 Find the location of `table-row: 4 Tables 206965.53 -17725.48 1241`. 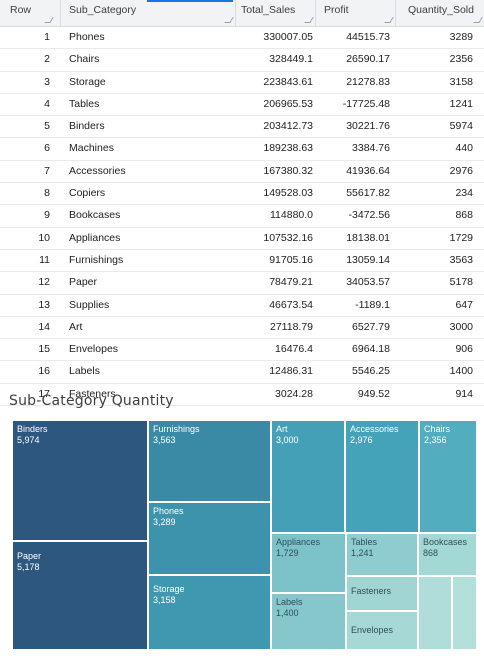

table-row: 4 Tables 206965.53 -17725.48 1241 is located at coordinates (242, 105).